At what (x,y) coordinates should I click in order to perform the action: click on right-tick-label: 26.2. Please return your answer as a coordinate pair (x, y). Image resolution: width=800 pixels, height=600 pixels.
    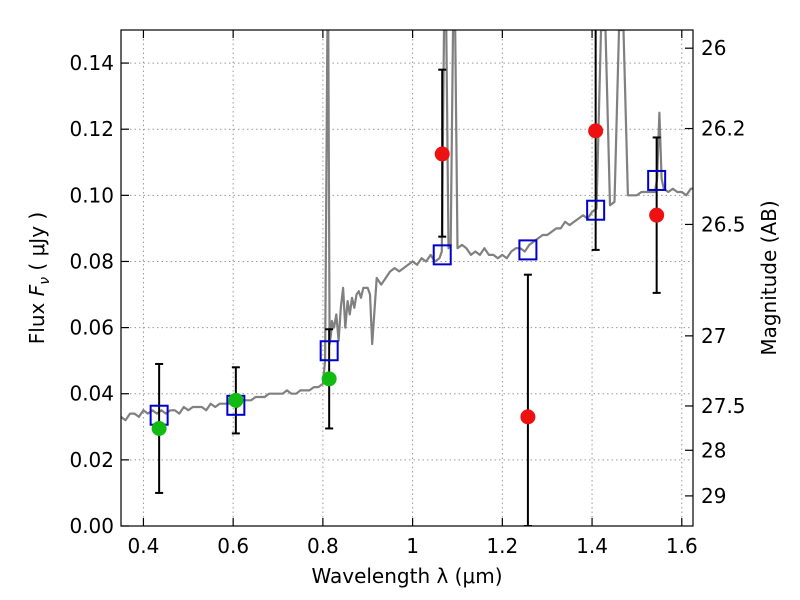
    Looking at the image, I should click on (723, 129).